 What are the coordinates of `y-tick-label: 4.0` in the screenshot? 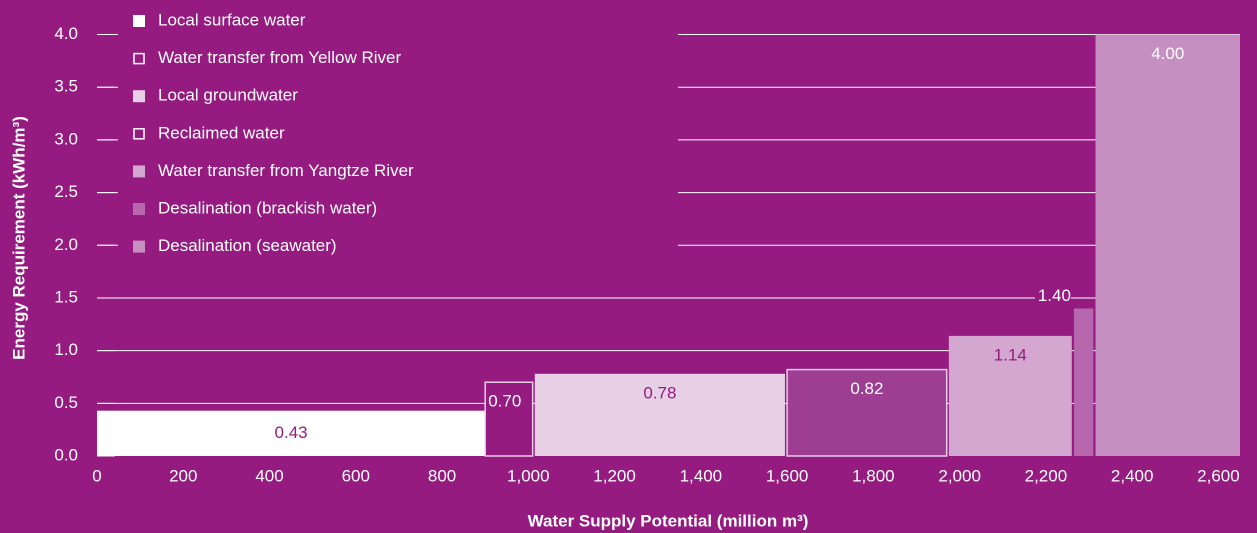 It's located at (66, 33).